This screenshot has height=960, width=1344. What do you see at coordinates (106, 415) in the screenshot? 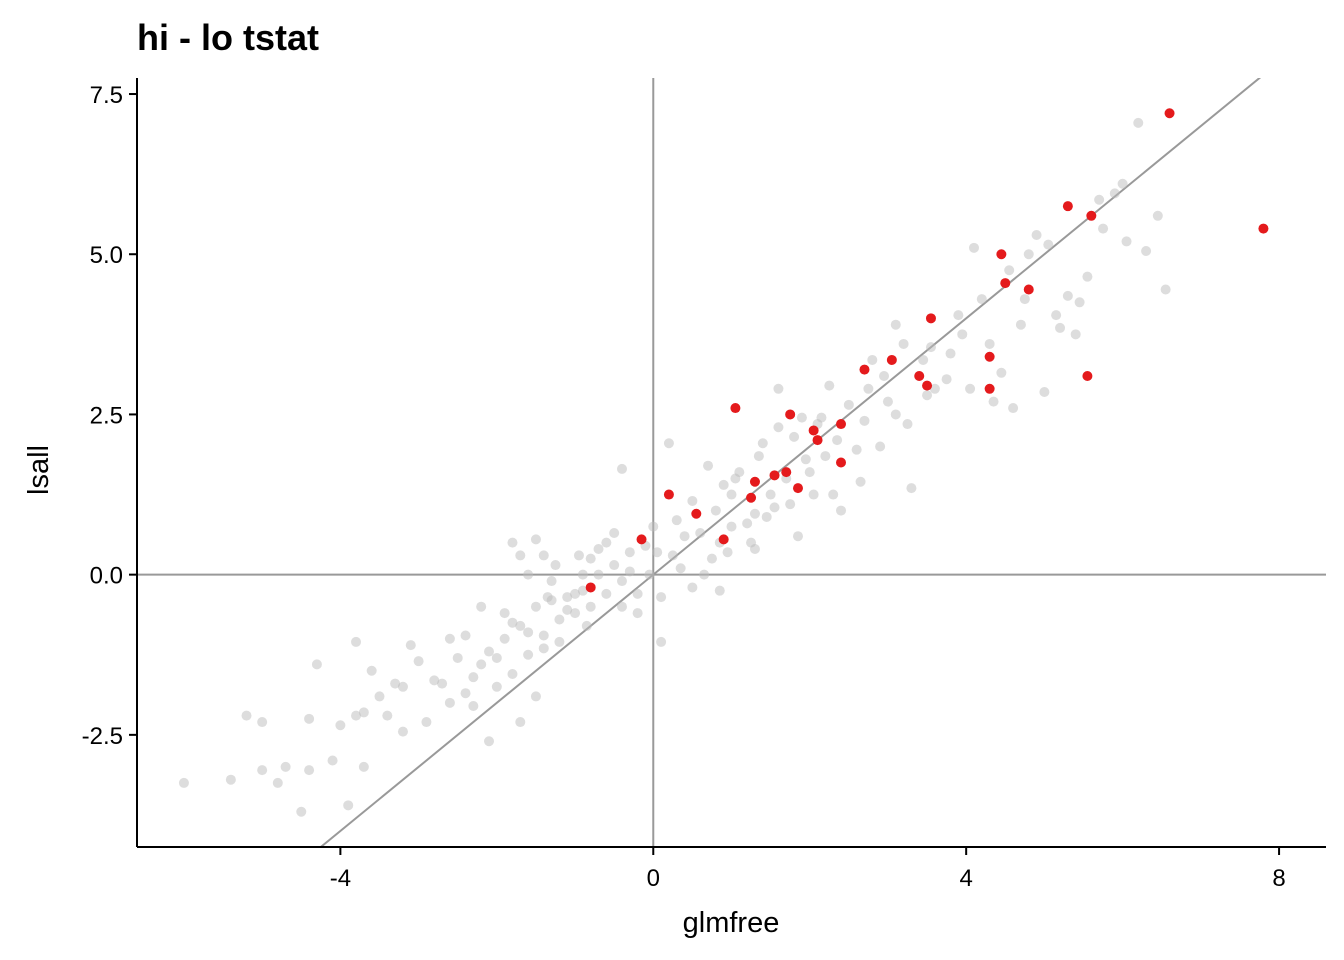
I see `y-tick-label: 2.5` at bounding box center [106, 415].